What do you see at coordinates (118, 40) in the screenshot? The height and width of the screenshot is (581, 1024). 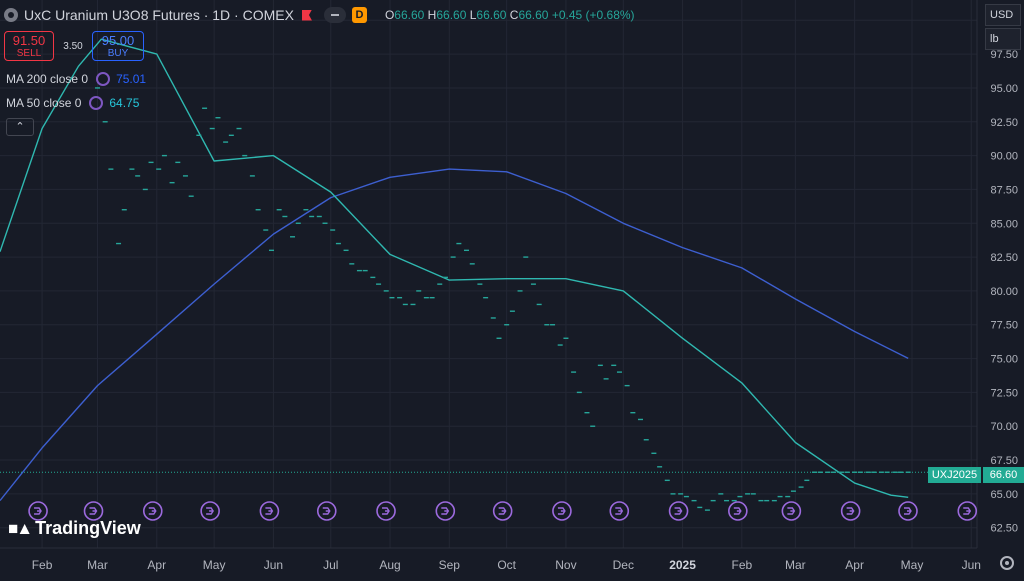 I see `buy-price: 95.00` at bounding box center [118, 40].